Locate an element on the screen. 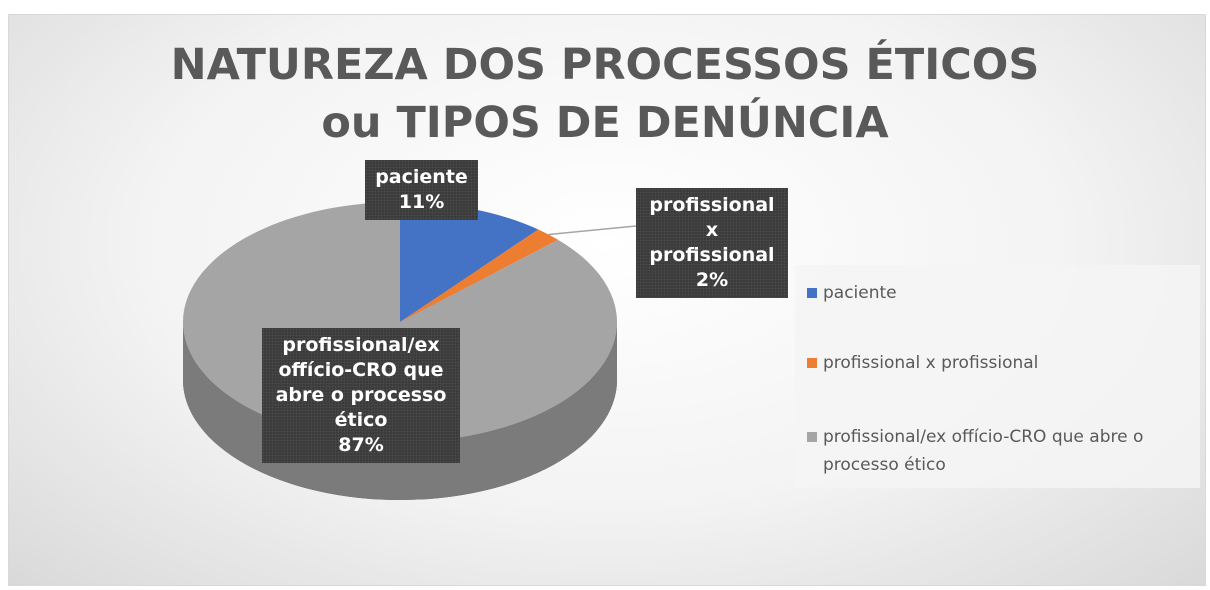 The image size is (1210, 590). data-label: profissional x profissional 2% is located at coordinates (712, 243).